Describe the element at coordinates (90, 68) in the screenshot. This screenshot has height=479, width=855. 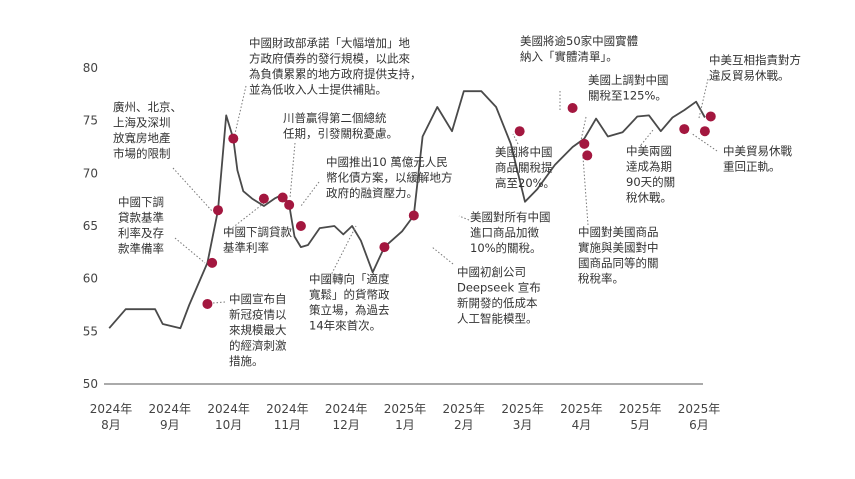
I see `y-tick-label: 80` at that location.